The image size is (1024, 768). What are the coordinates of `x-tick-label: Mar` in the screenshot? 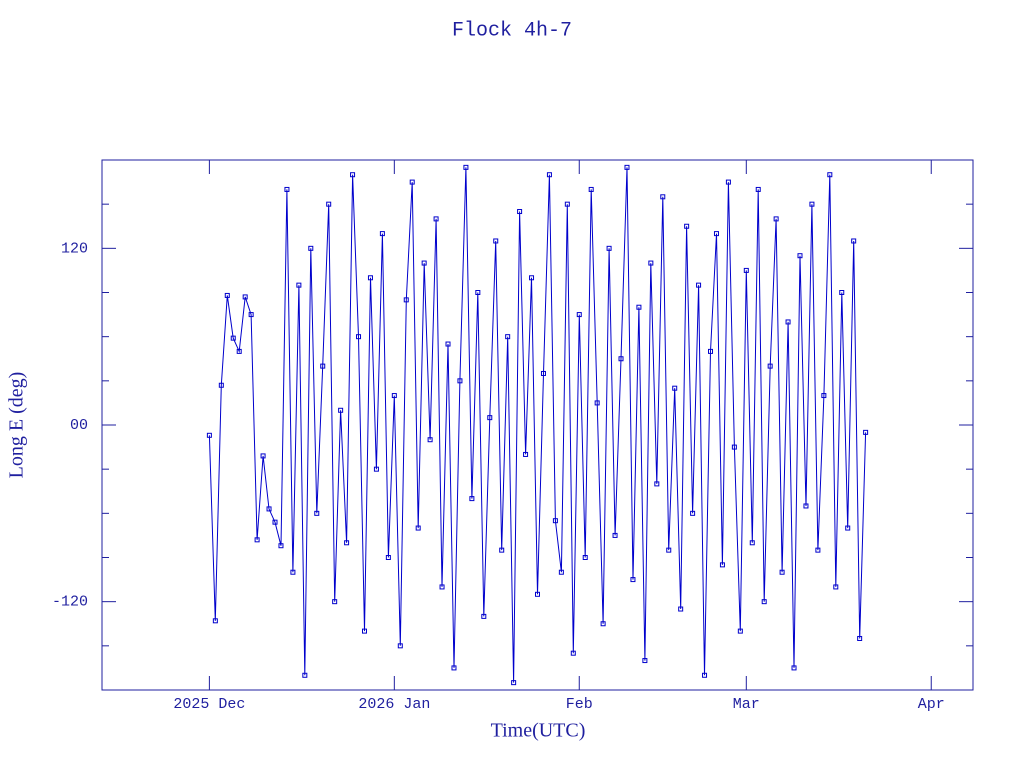 It's located at (746, 704).